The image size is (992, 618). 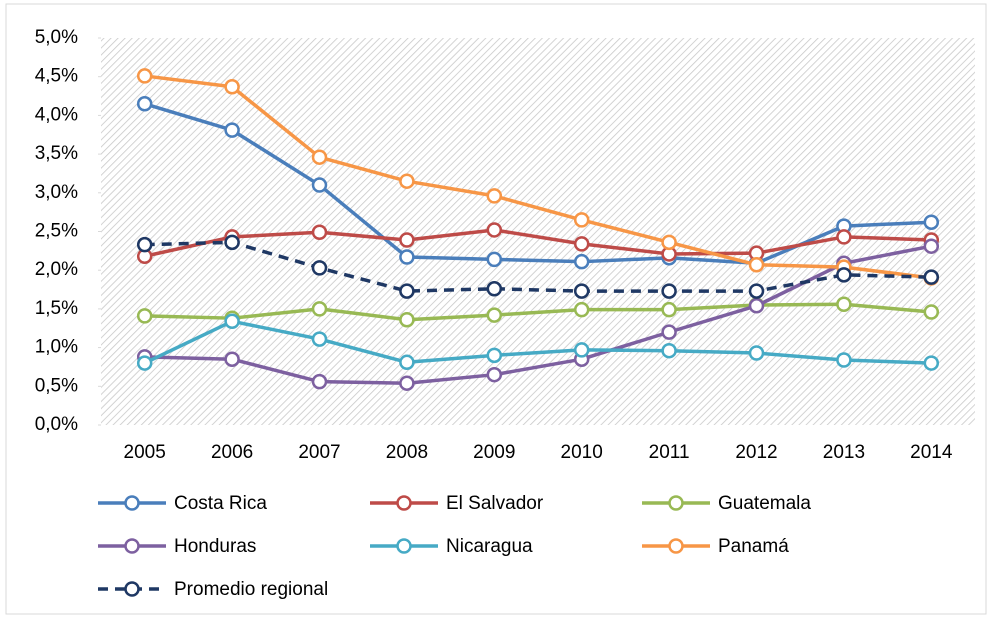 I want to click on x-tick-label: 2008, so click(x=407, y=452).